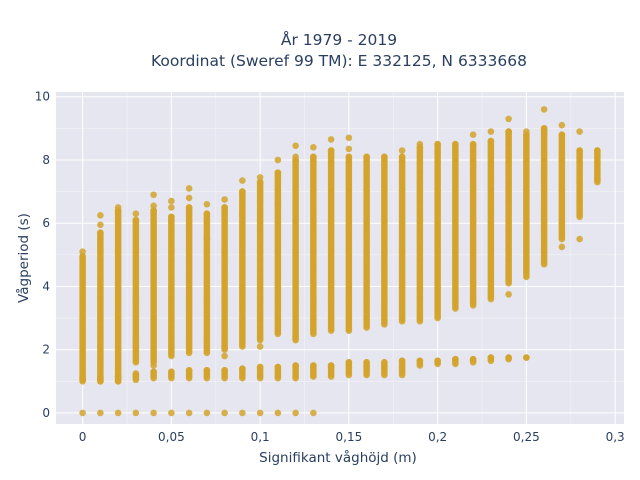 The height and width of the screenshot is (480, 640). I want to click on x-tick-label: 0,05, so click(171, 437).